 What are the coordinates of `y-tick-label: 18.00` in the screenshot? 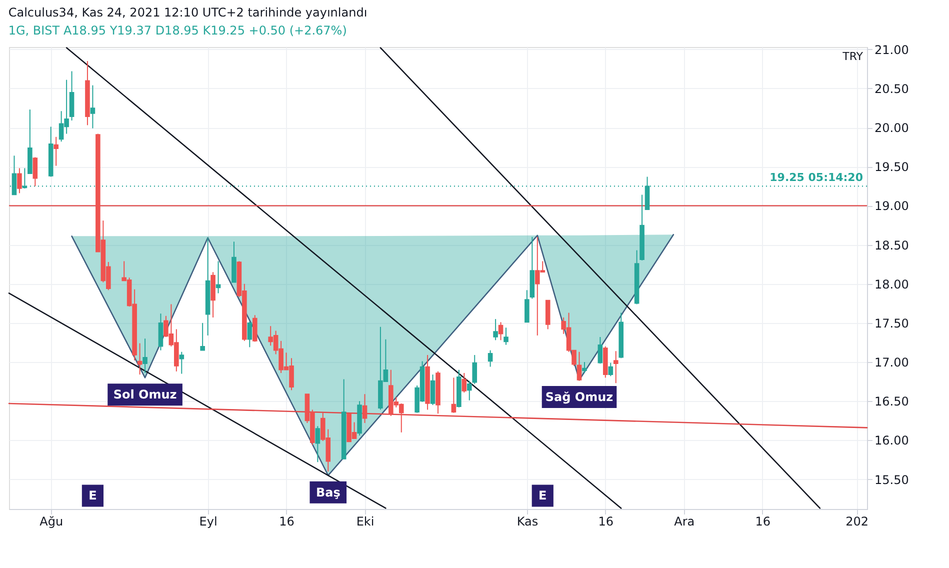 It's located at (891, 284).